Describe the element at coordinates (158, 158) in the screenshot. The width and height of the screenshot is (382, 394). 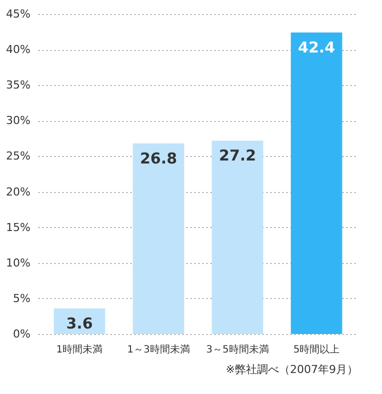
I see `data-label: 26.8` at that location.